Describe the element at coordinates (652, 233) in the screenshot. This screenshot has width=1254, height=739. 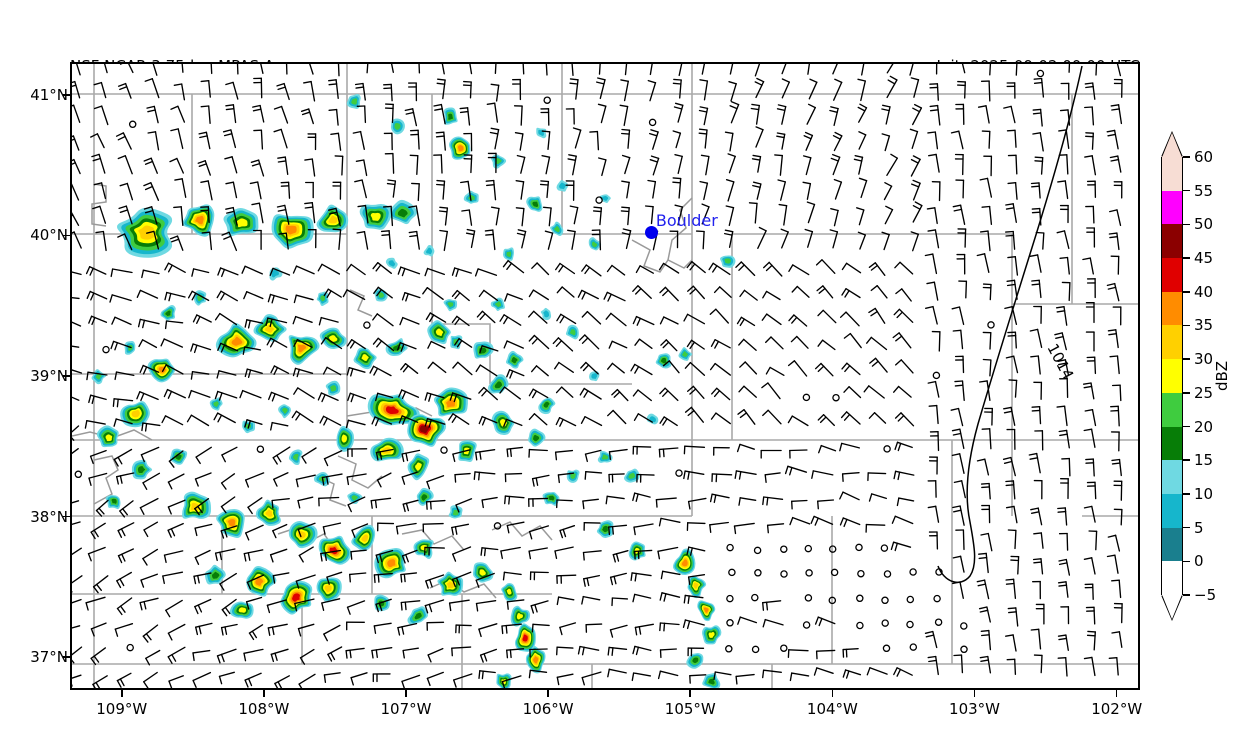
I see `city-marker-boulder` at that location.